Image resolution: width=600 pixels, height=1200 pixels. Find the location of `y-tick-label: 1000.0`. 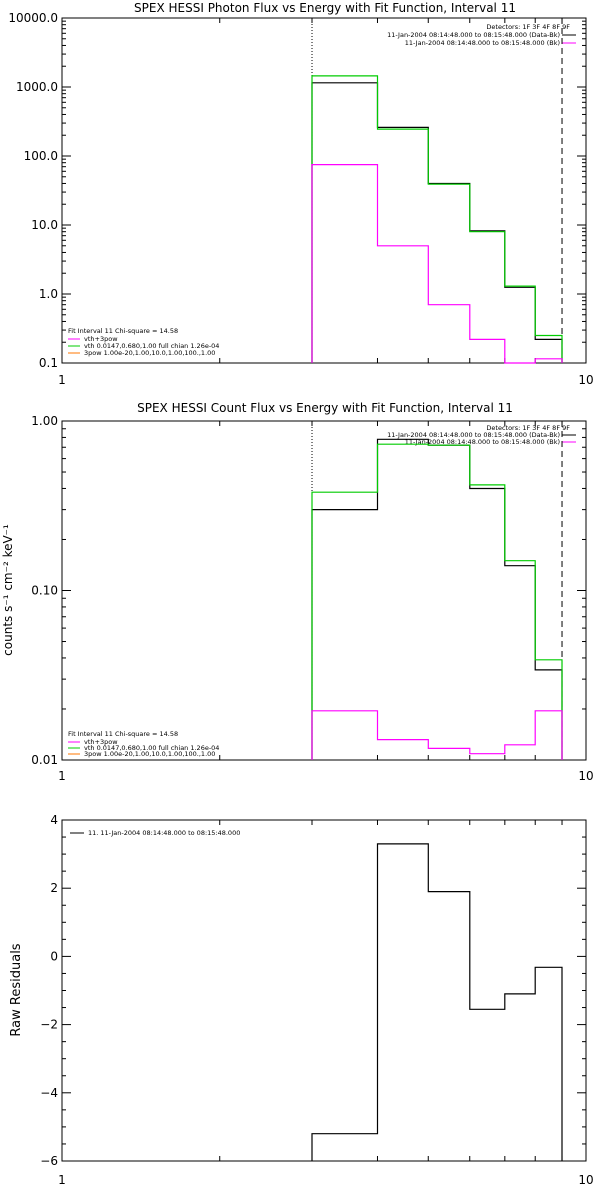

y-tick-label: 1000.0 is located at coordinates (37, 87).